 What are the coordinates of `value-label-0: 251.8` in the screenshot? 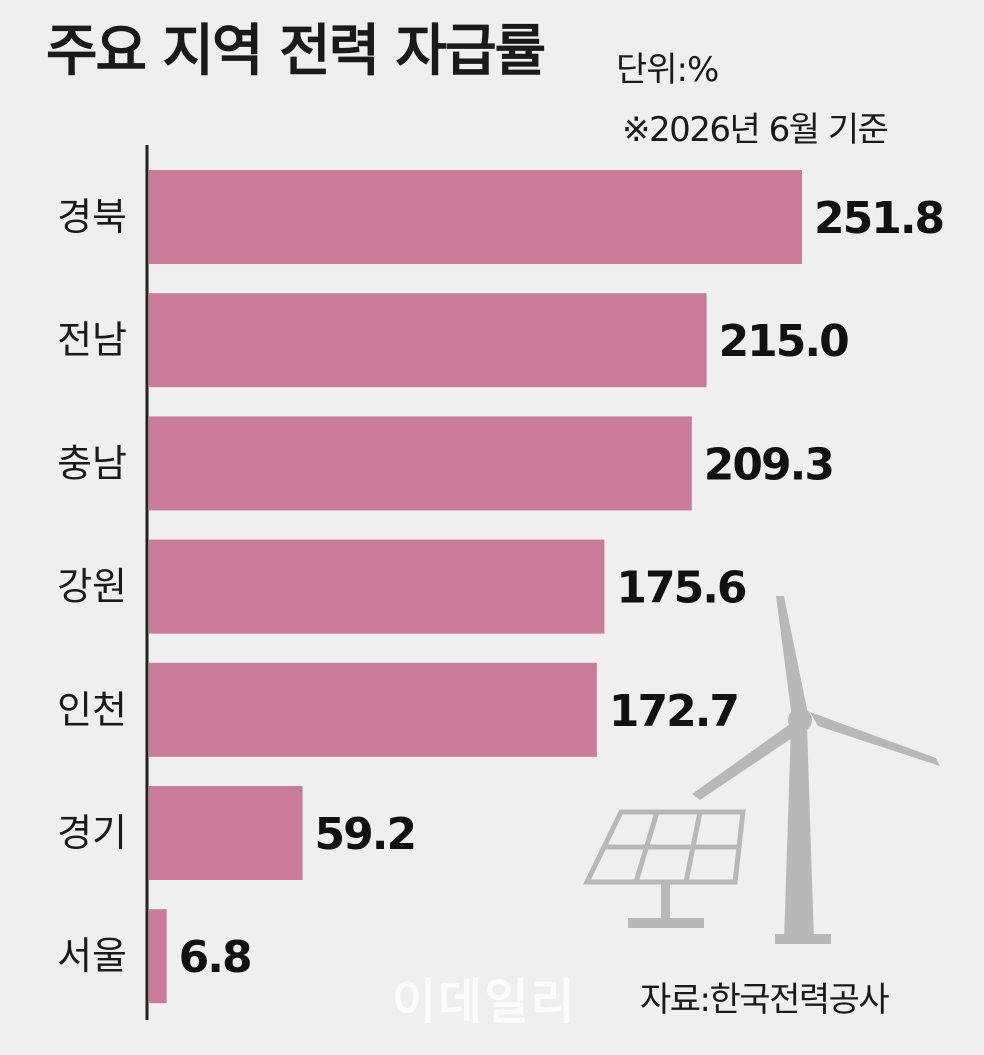 It's located at (878, 218).